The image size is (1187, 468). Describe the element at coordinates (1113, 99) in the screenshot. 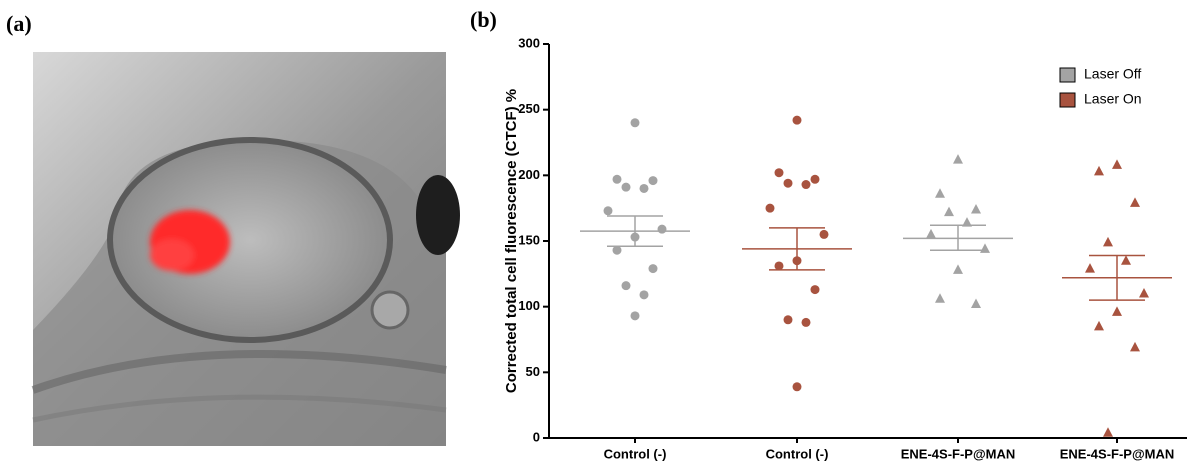

I see `legend-label: Laser On` at that location.